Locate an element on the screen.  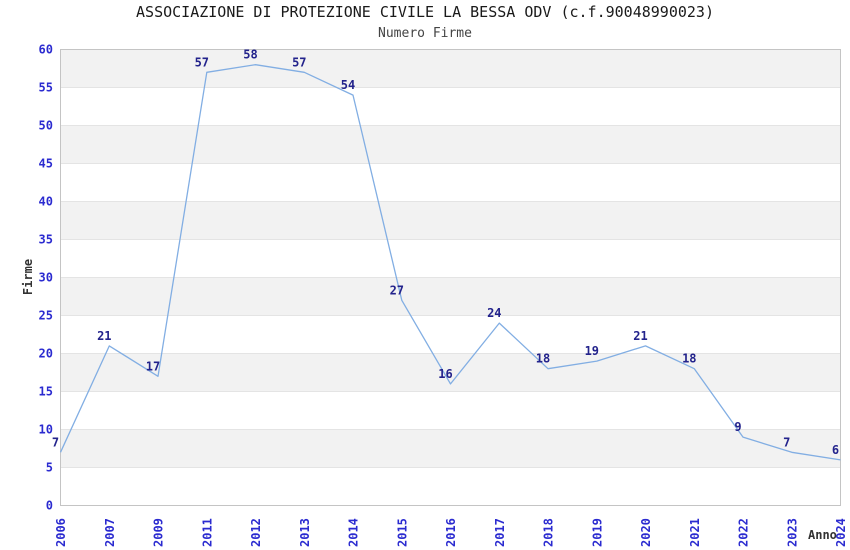
y-tick-label: 50 is located at coordinates (46, 126).